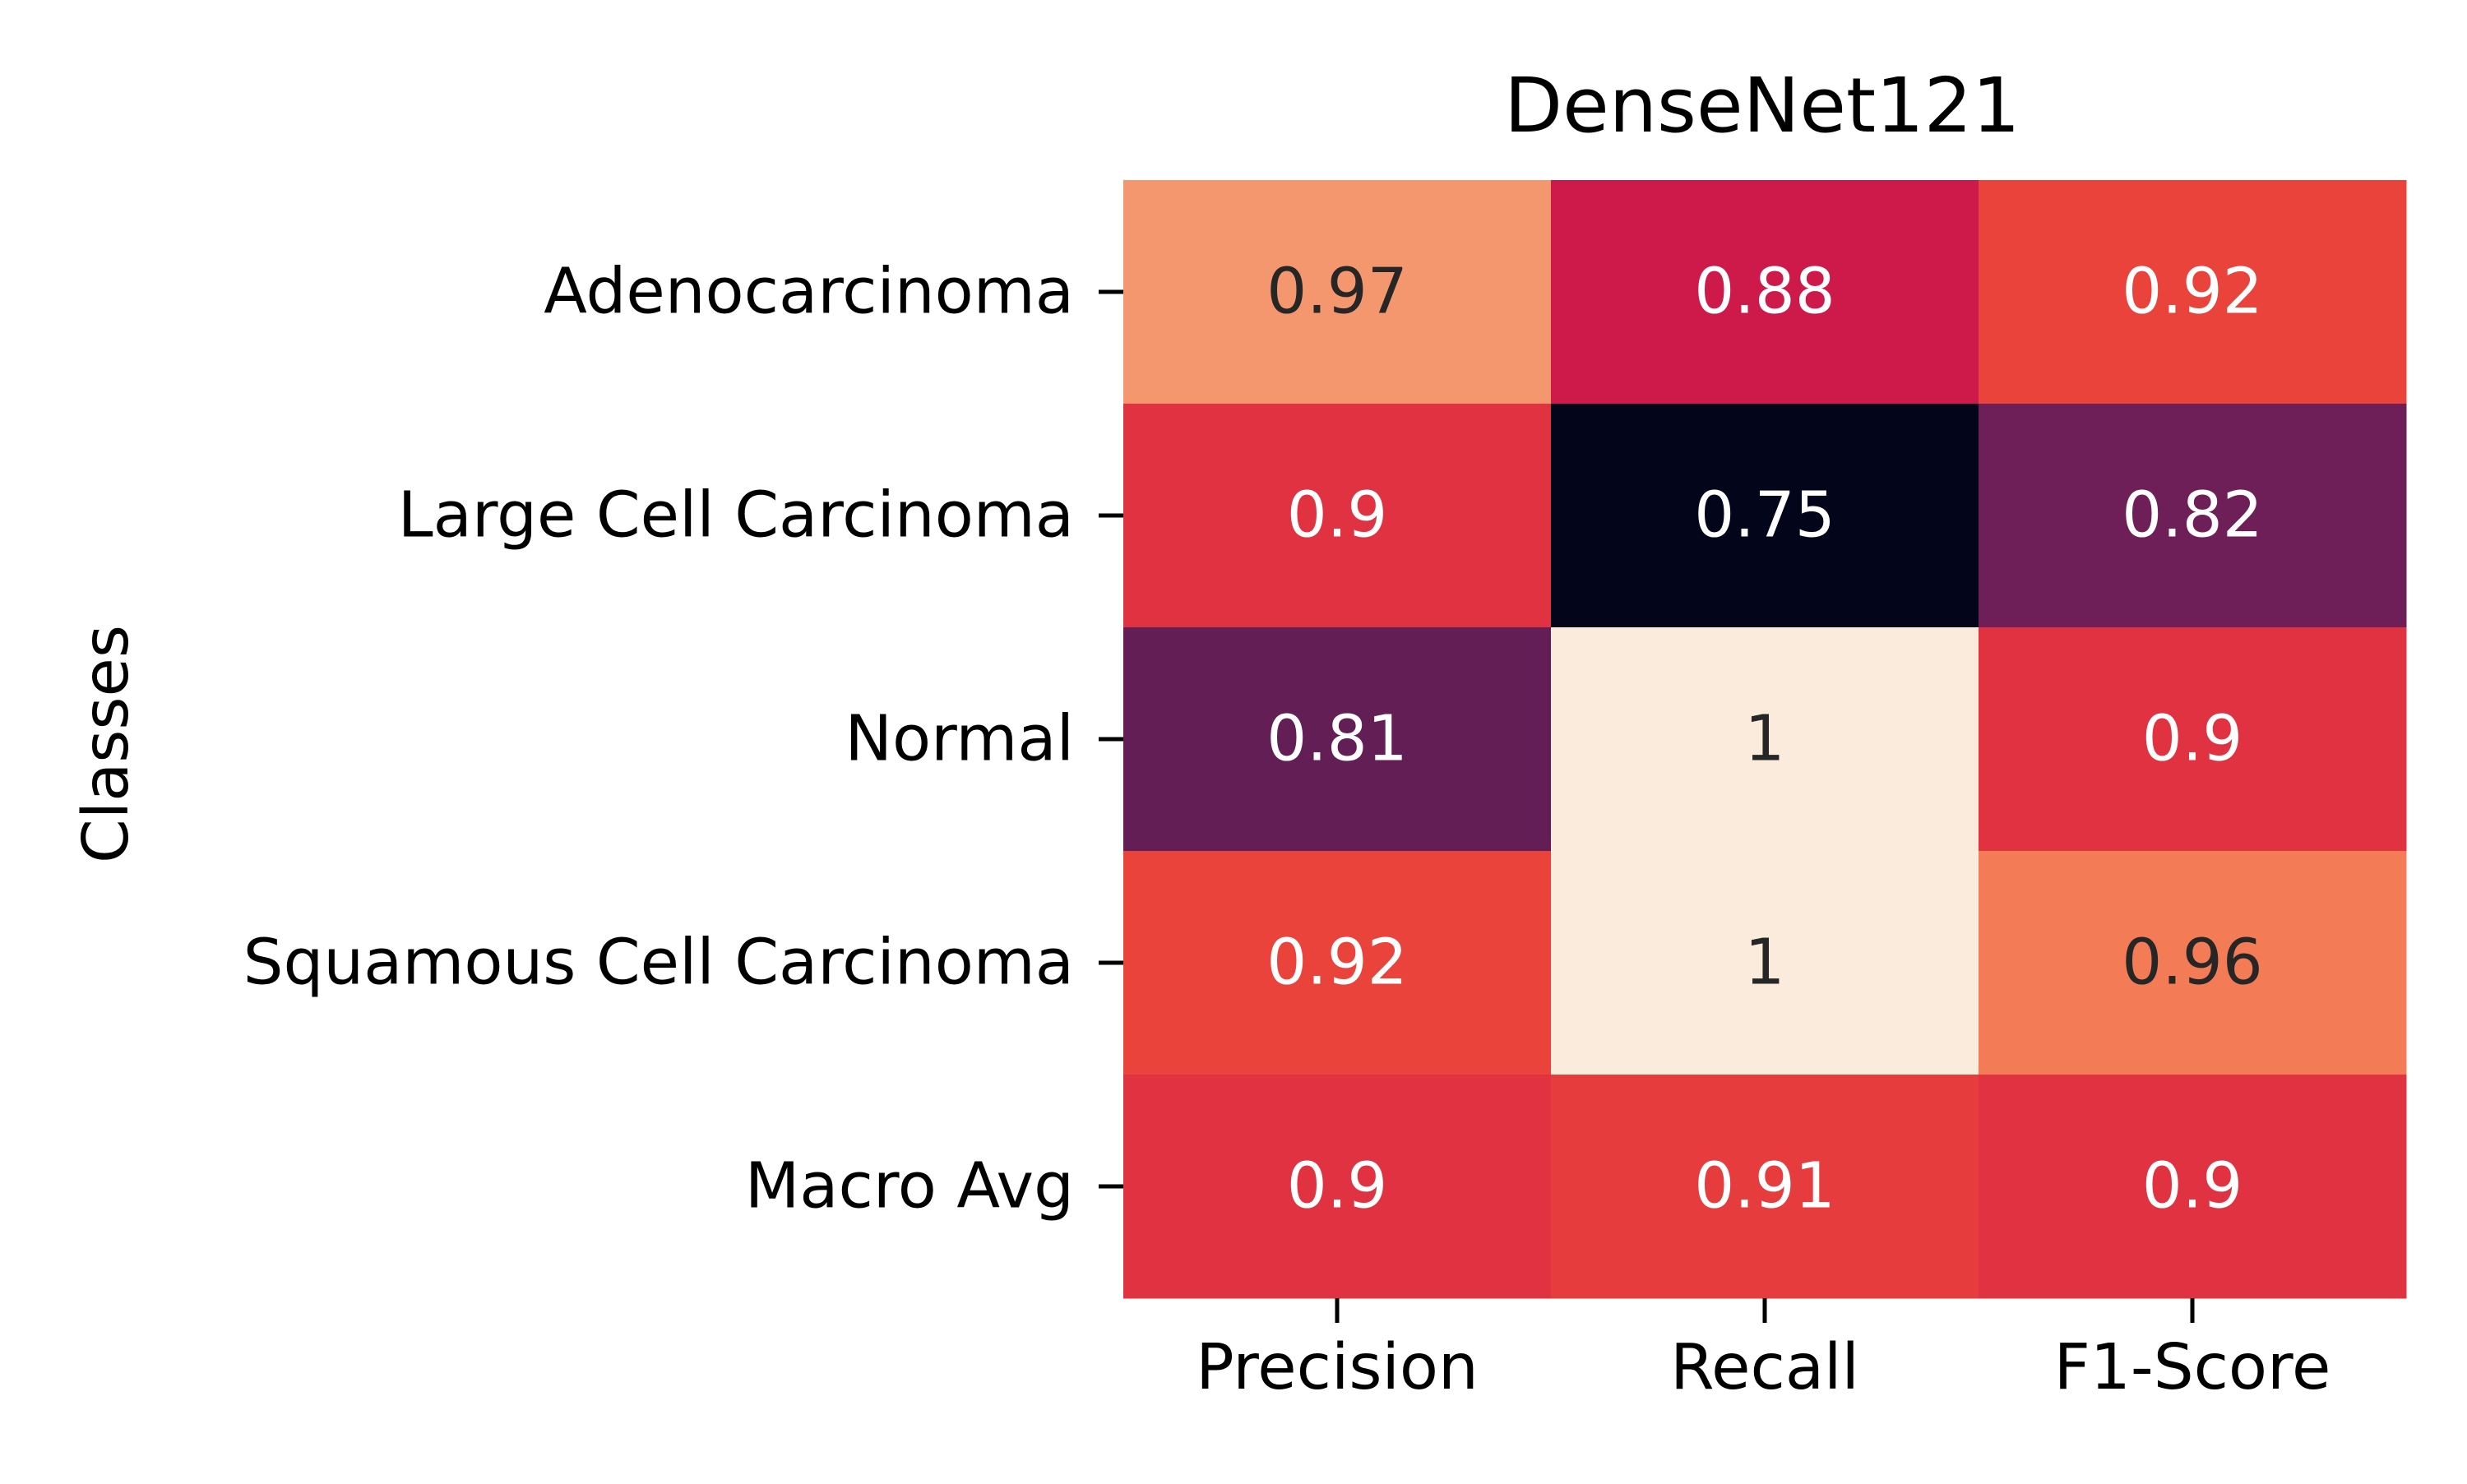 This screenshot has width=2467, height=1484. What do you see at coordinates (1762, 106) in the screenshot?
I see `chart-title: DenseNet121` at bounding box center [1762, 106].